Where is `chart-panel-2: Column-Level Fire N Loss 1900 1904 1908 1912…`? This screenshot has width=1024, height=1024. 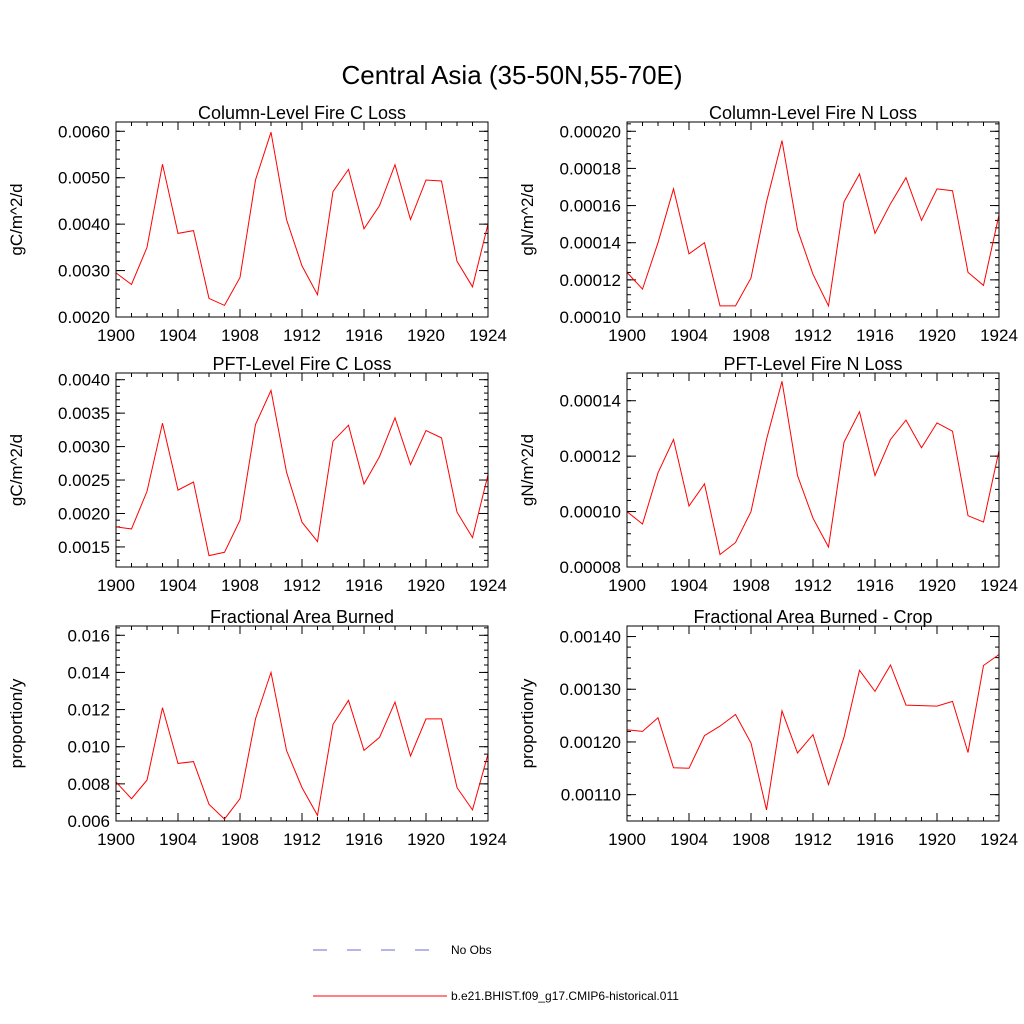
chart-panel-2: Column-Level Fire N Loss 1900 1904 1908 1912… is located at coordinates (768, 224).